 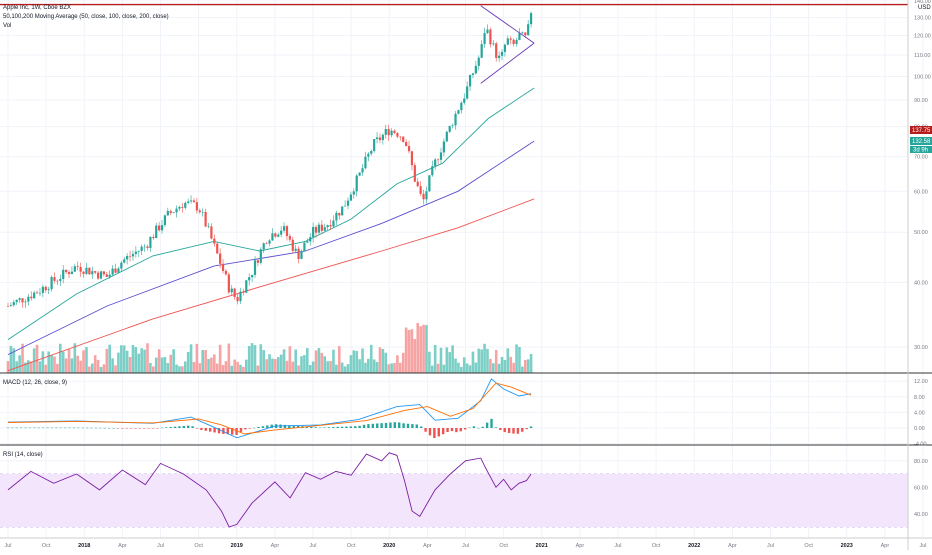 What do you see at coordinates (921, 233) in the screenshot?
I see `price-tick-label: 50.00` at bounding box center [921, 233].